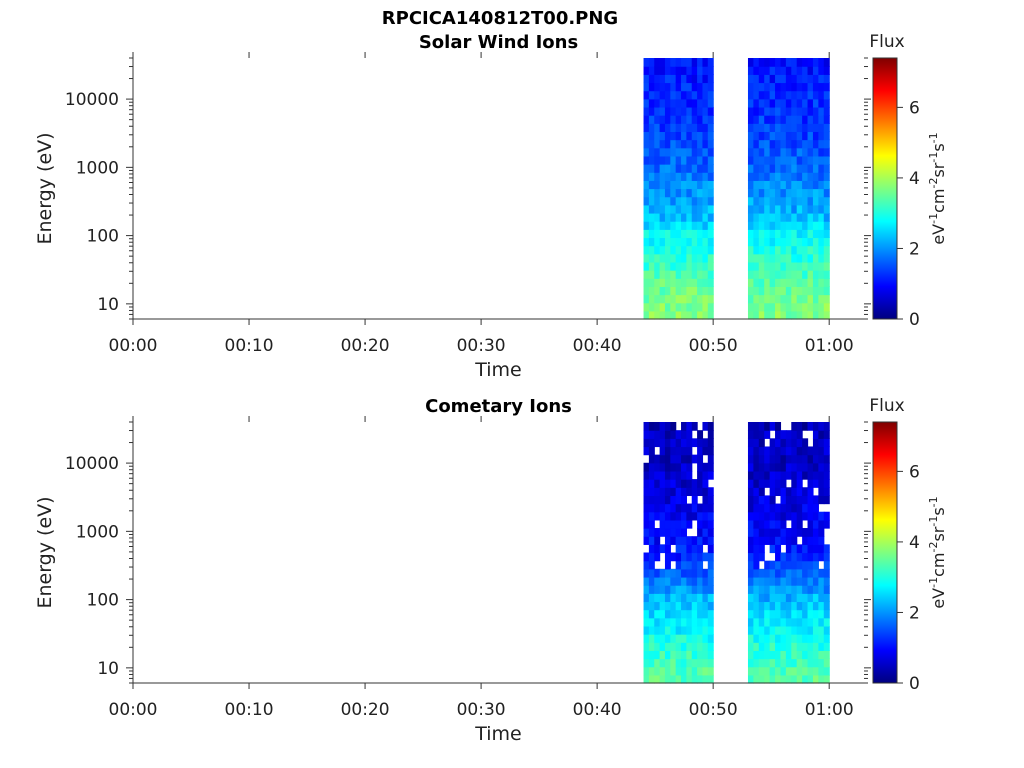 Image resolution: width=1024 pixels, height=768 pixels. I want to click on x-tick-label: 00:40, so click(597, 710).